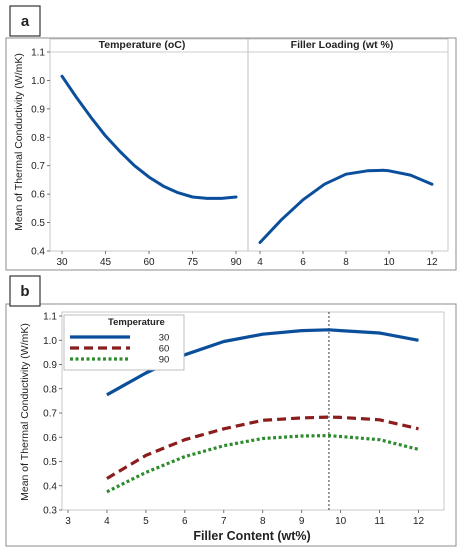  I want to click on x-tick-label: 5, so click(146, 521).